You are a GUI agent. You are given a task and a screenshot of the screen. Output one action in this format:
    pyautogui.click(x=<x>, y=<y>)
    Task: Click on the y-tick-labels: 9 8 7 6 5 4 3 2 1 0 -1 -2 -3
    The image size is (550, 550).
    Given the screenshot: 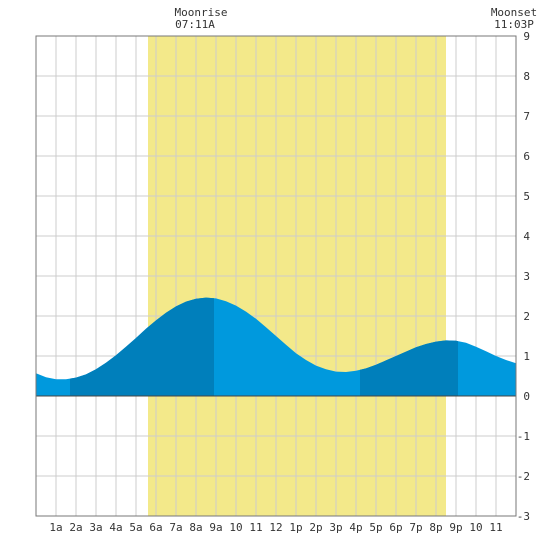 What is the action you would take?
    pyautogui.click(x=524, y=276)
    